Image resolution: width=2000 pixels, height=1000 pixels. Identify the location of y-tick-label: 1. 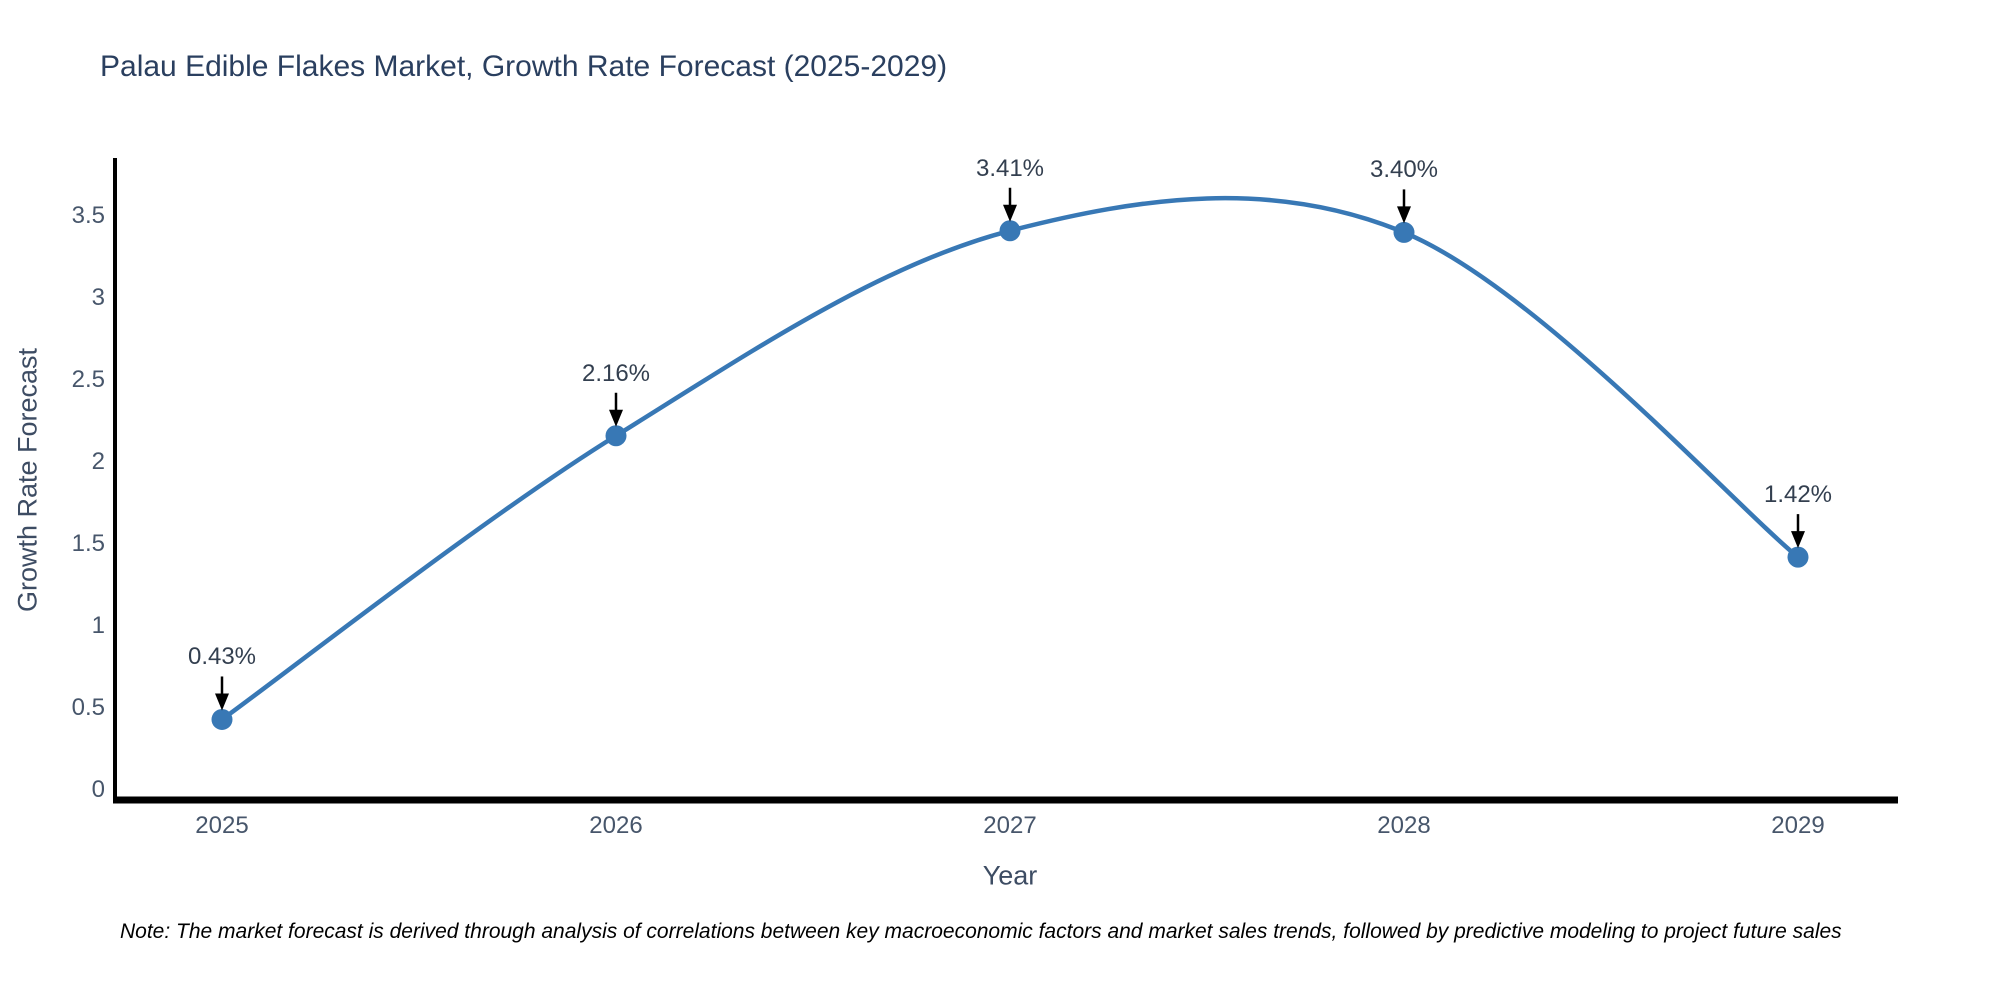
(98, 625).